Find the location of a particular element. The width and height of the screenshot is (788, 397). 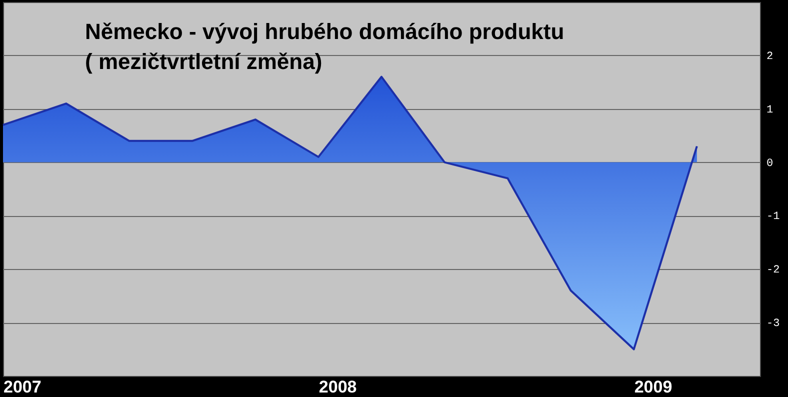

y-tick-label: 1 is located at coordinates (770, 110).